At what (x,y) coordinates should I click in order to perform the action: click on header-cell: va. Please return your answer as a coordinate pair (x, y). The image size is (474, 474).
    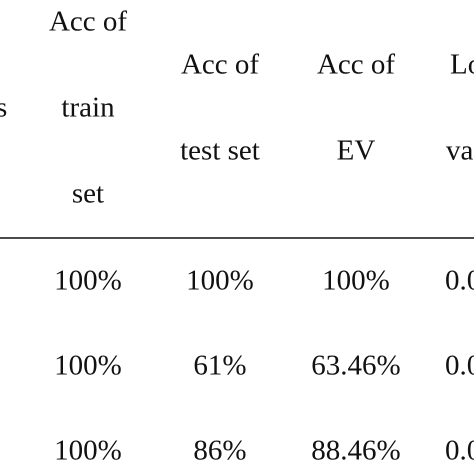
    Looking at the image, I should click on (460, 151).